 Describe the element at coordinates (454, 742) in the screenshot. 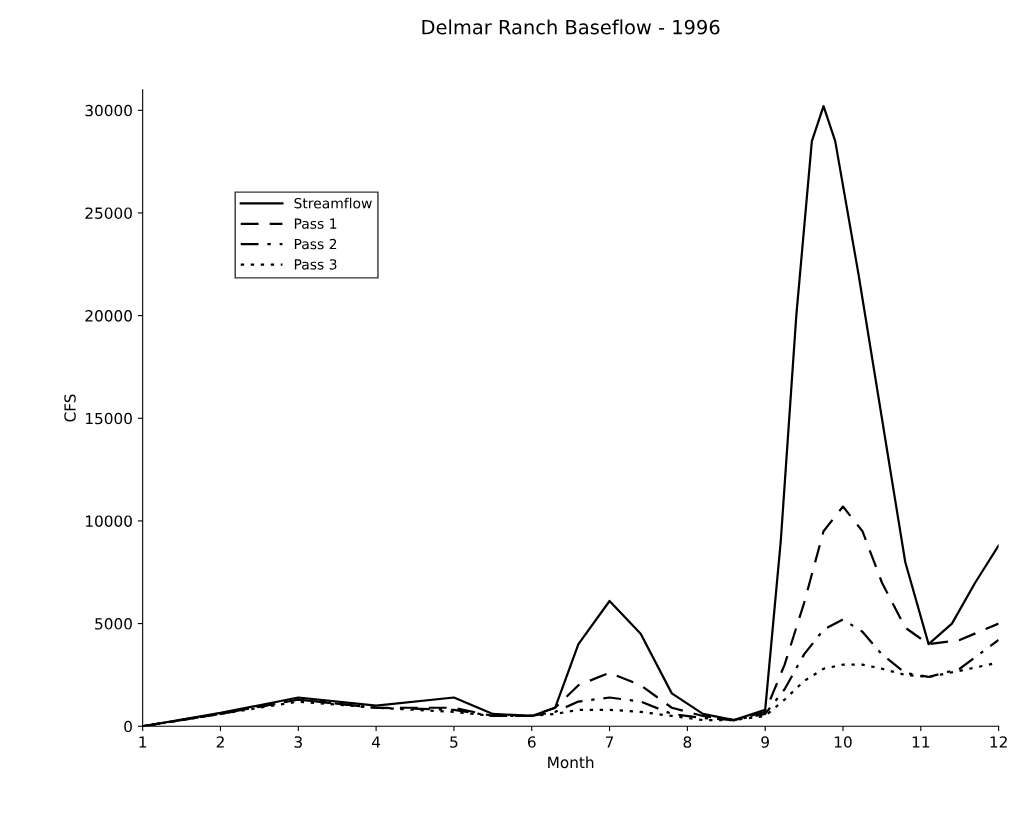

I see `x-tick-label: 5` at that location.